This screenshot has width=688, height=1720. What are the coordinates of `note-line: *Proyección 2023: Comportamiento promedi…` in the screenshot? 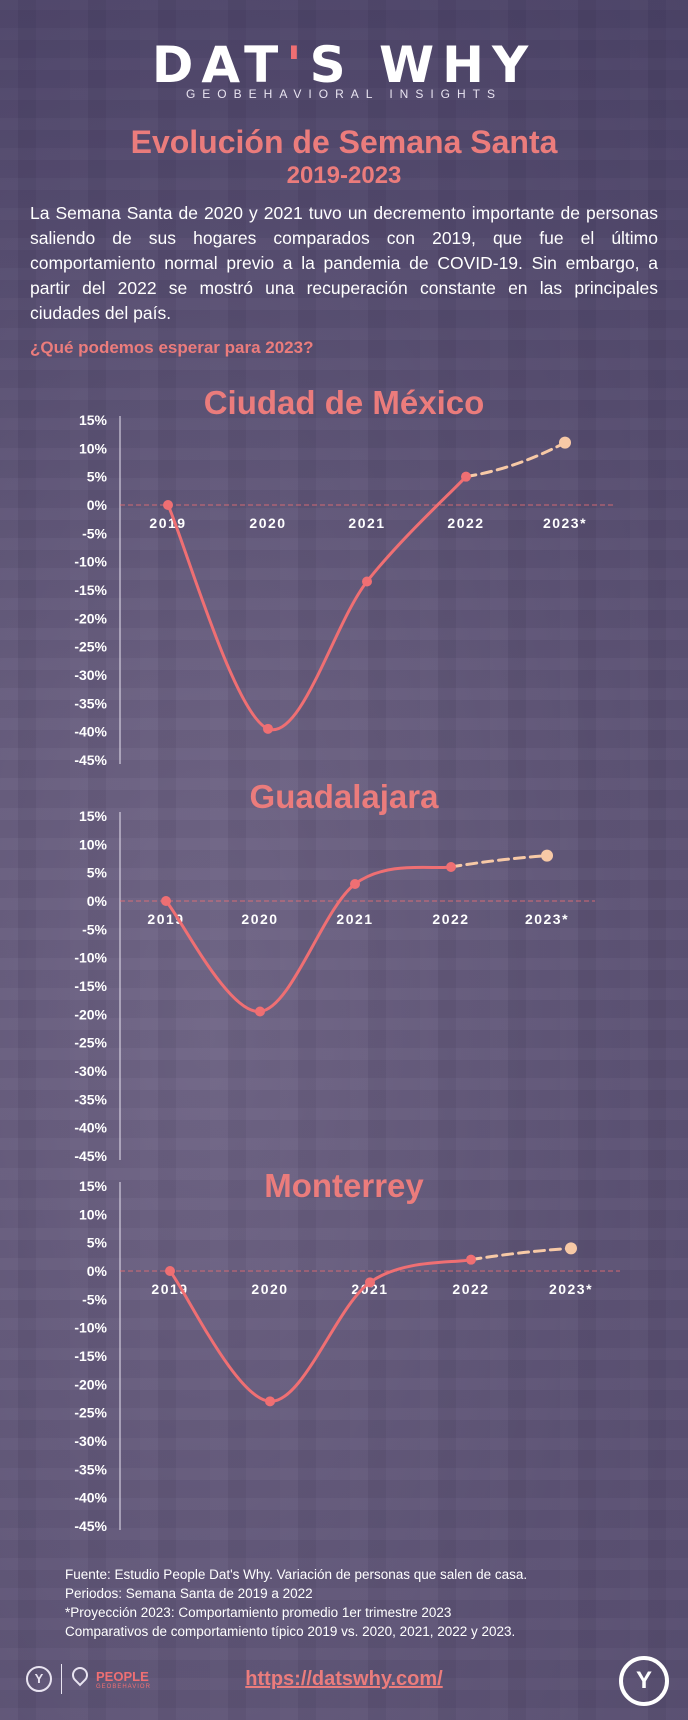 It's located at (258, 1612).